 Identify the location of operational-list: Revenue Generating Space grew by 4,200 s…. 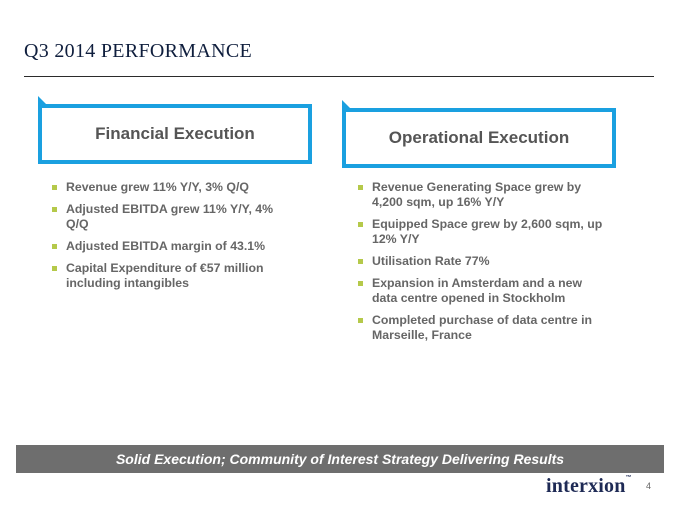
(483, 265).